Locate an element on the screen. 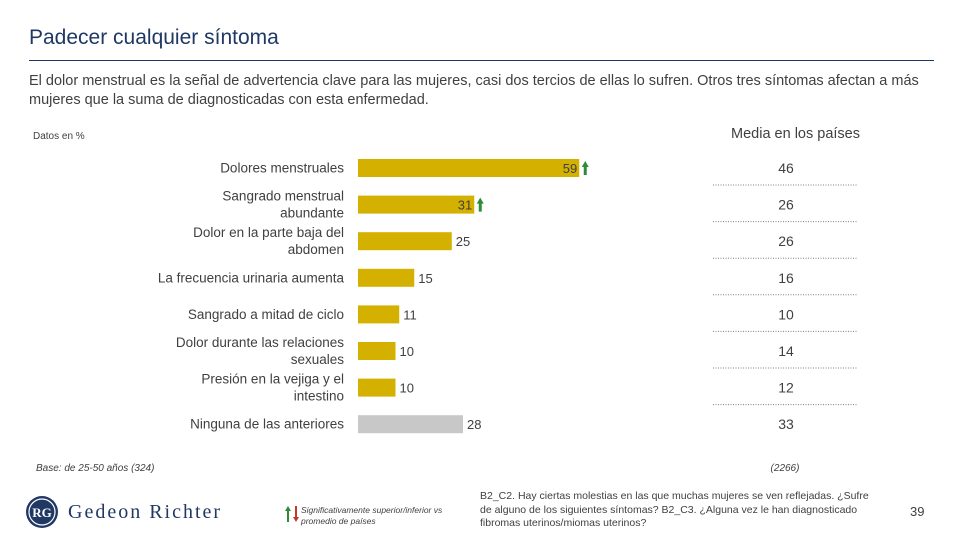 The height and width of the screenshot is (540, 960). value-label-0: 59 is located at coordinates (570, 168).